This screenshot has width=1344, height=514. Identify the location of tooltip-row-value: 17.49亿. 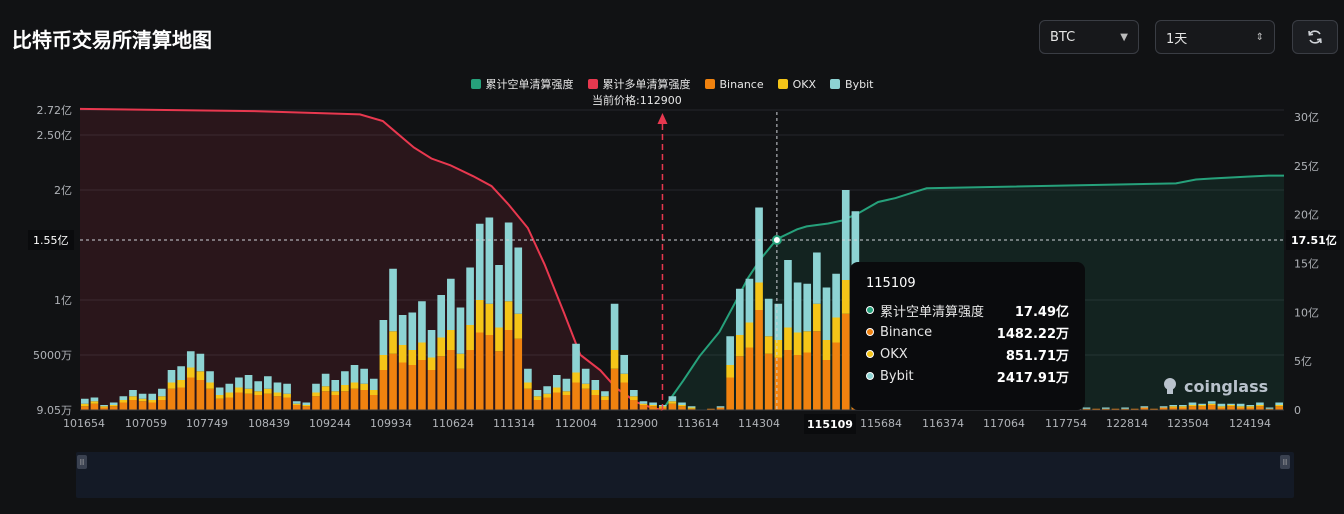
(1041, 312).